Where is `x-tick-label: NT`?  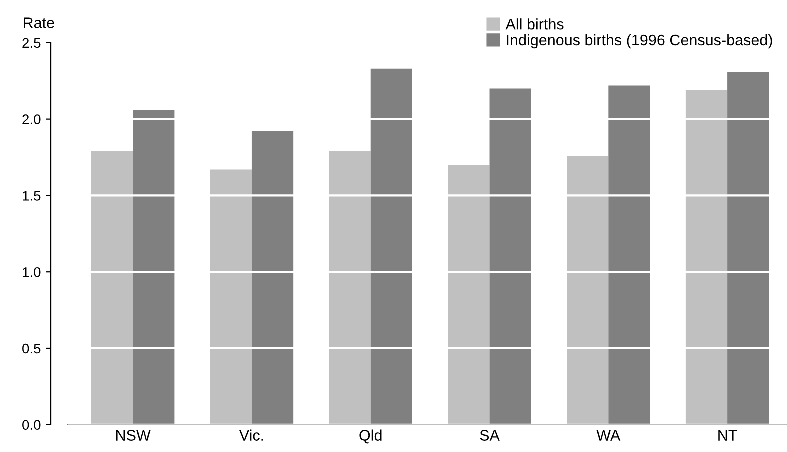
x-tick-label: NT is located at coordinates (728, 435).